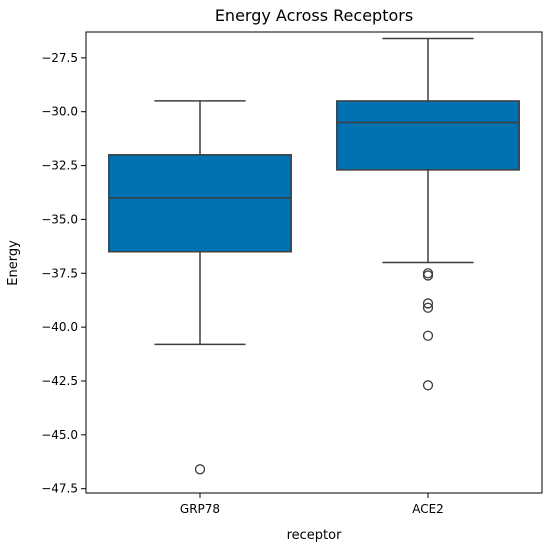 The height and width of the screenshot is (549, 550). Describe the element at coordinates (312, 504) in the screenshot. I see `x-axis: GRP78 ACE2` at that location.